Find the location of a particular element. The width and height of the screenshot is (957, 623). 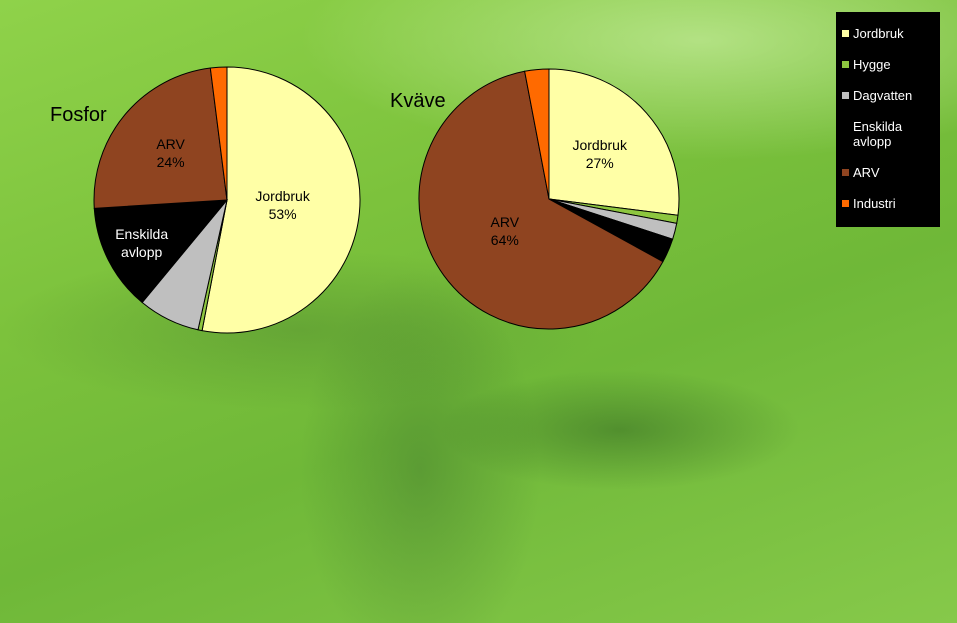

legend-item: Industri is located at coordinates (888, 203).